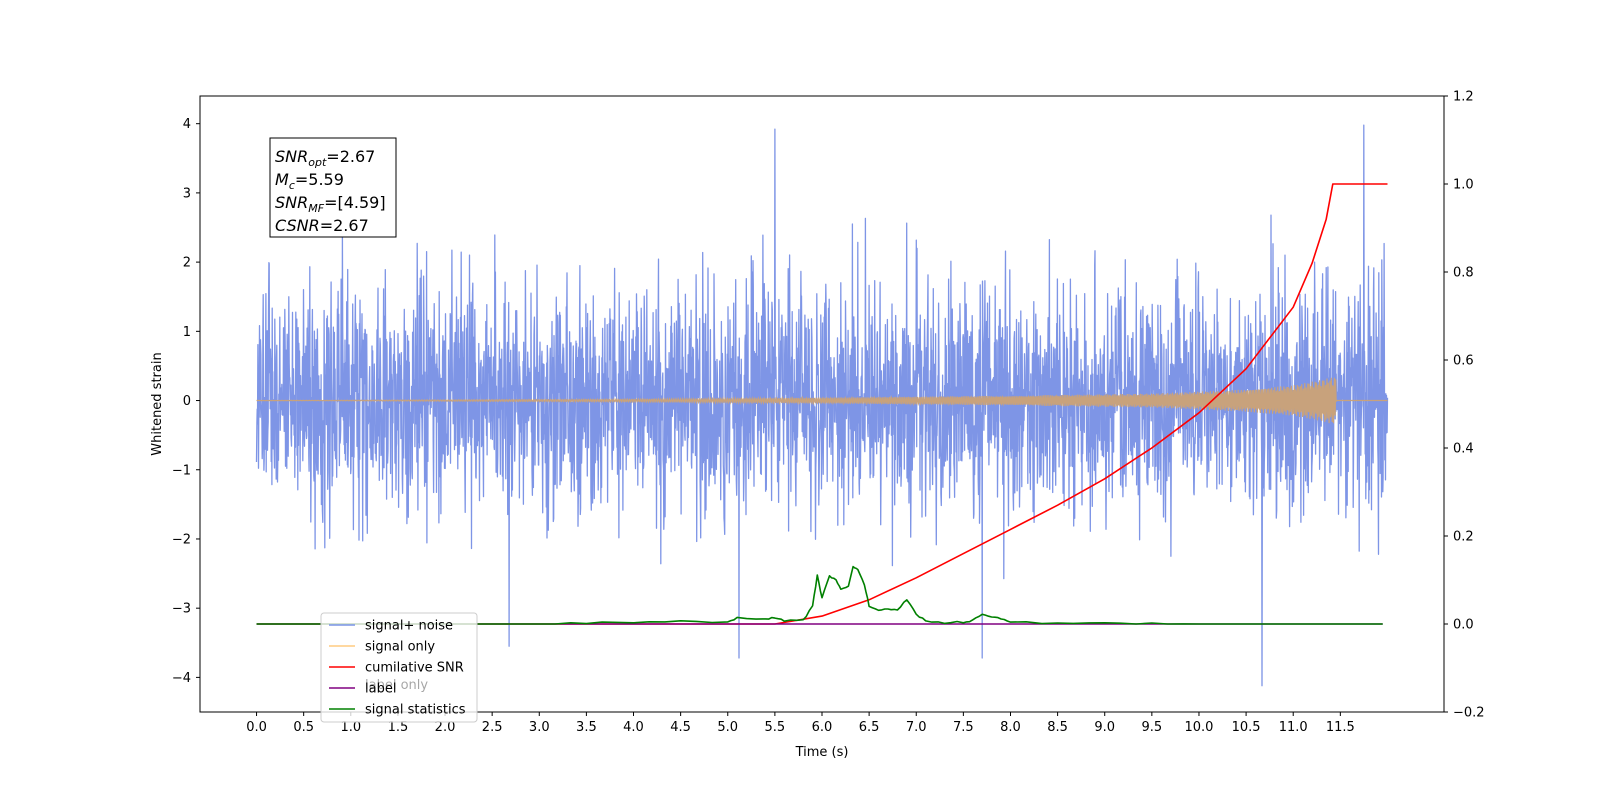  What do you see at coordinates (445, 727) in the screenshot?
I see `x-tick-label: 2.0` at bounding box center [445, 727].